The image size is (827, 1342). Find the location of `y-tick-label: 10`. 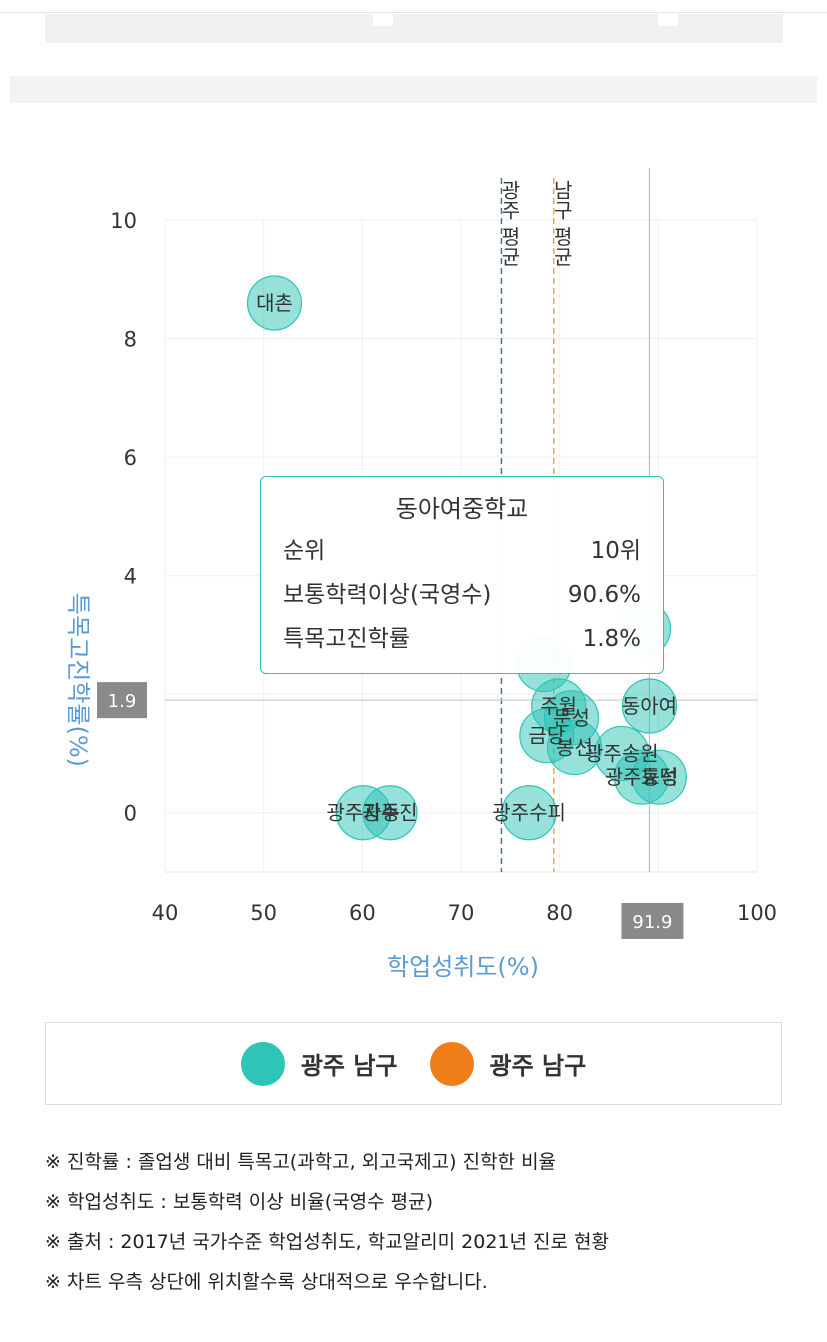

y-tick-label: 10 is located at coordinates (123, 221).